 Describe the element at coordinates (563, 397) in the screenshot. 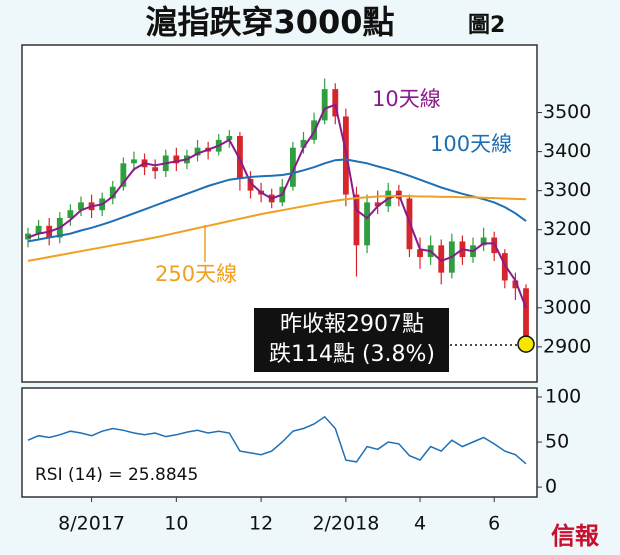

I see `y-tick-label: 100` at that location.